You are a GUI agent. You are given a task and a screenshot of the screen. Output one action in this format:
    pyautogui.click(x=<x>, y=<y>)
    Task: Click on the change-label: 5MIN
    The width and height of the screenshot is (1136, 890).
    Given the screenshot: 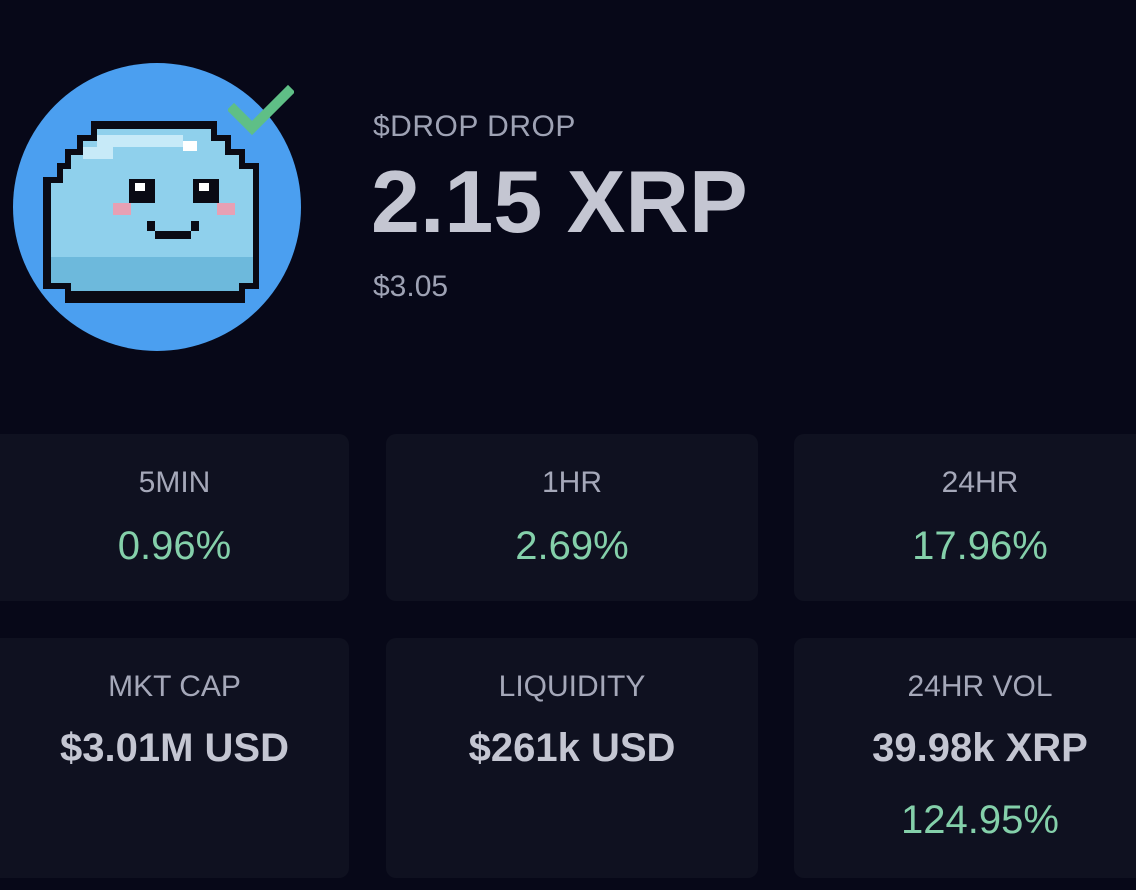 What is the action you would take?
    pyautogui.click(x=174, y=482)
    